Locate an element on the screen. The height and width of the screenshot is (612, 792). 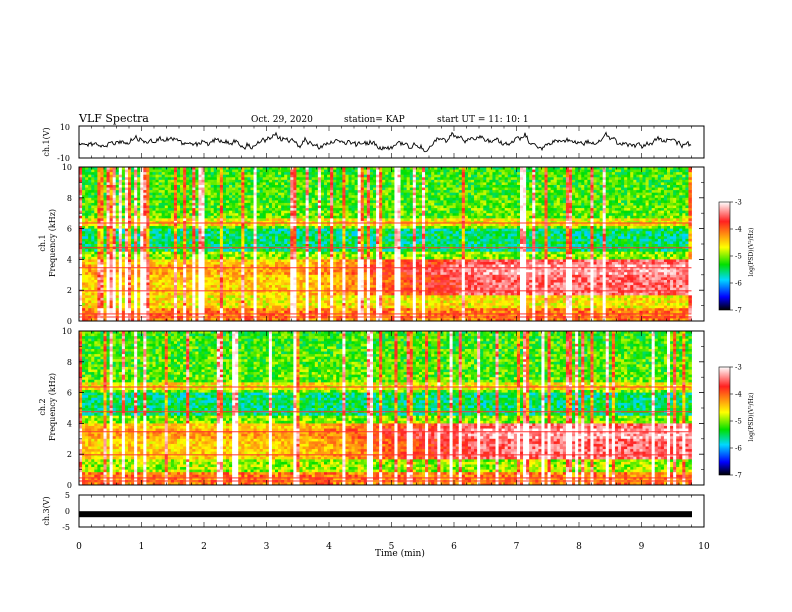
ch1-spectrogram-ytick-label: 0 is located at coordinates (69, 321).